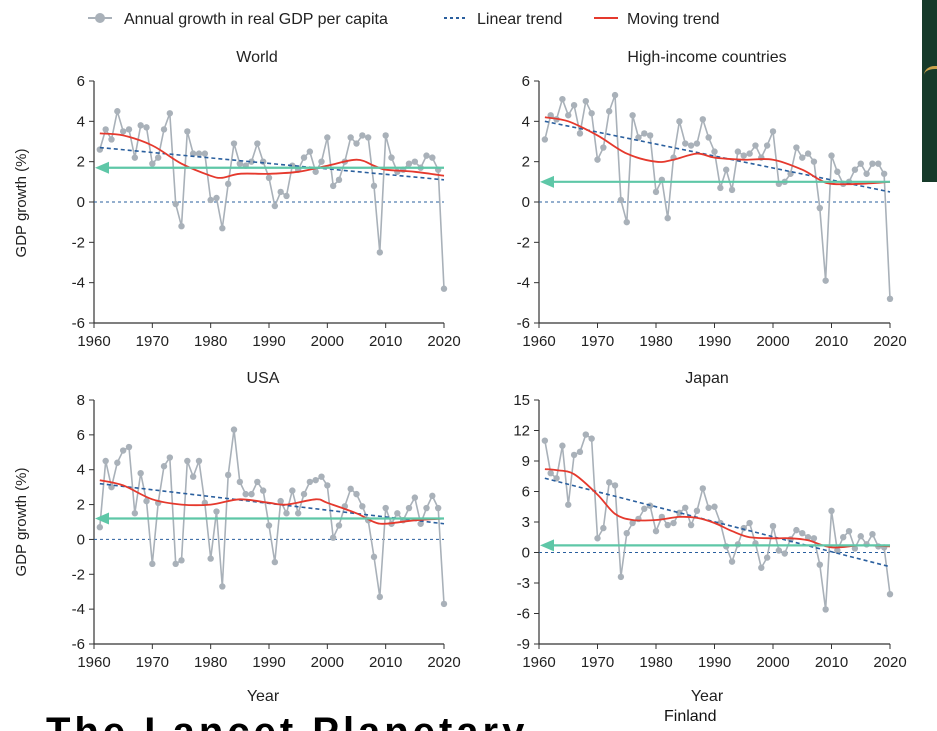 The width and height of the screenshot is (937, 731). What do you see at coordinates (272, 502) in the screenshot?
I see `moving-trend-line-usa` at bounding box center [272, 502].